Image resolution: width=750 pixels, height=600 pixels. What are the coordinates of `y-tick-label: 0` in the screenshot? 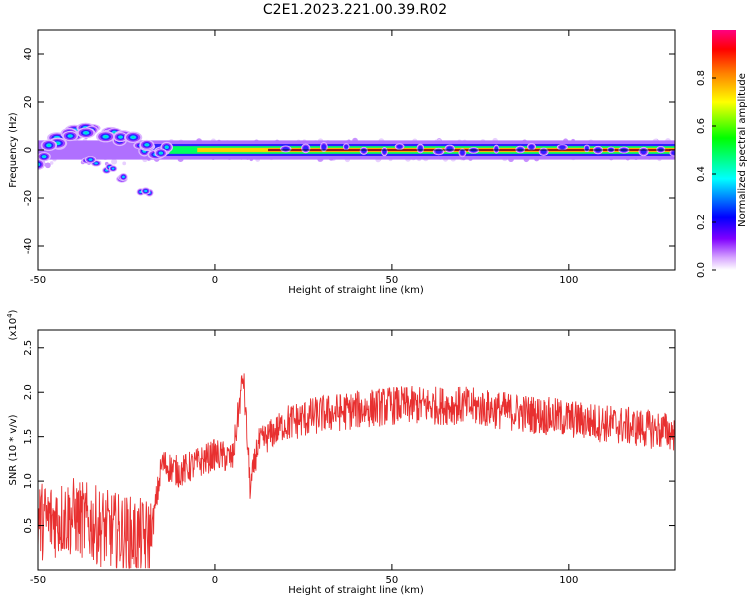 It's located at (28, 150).